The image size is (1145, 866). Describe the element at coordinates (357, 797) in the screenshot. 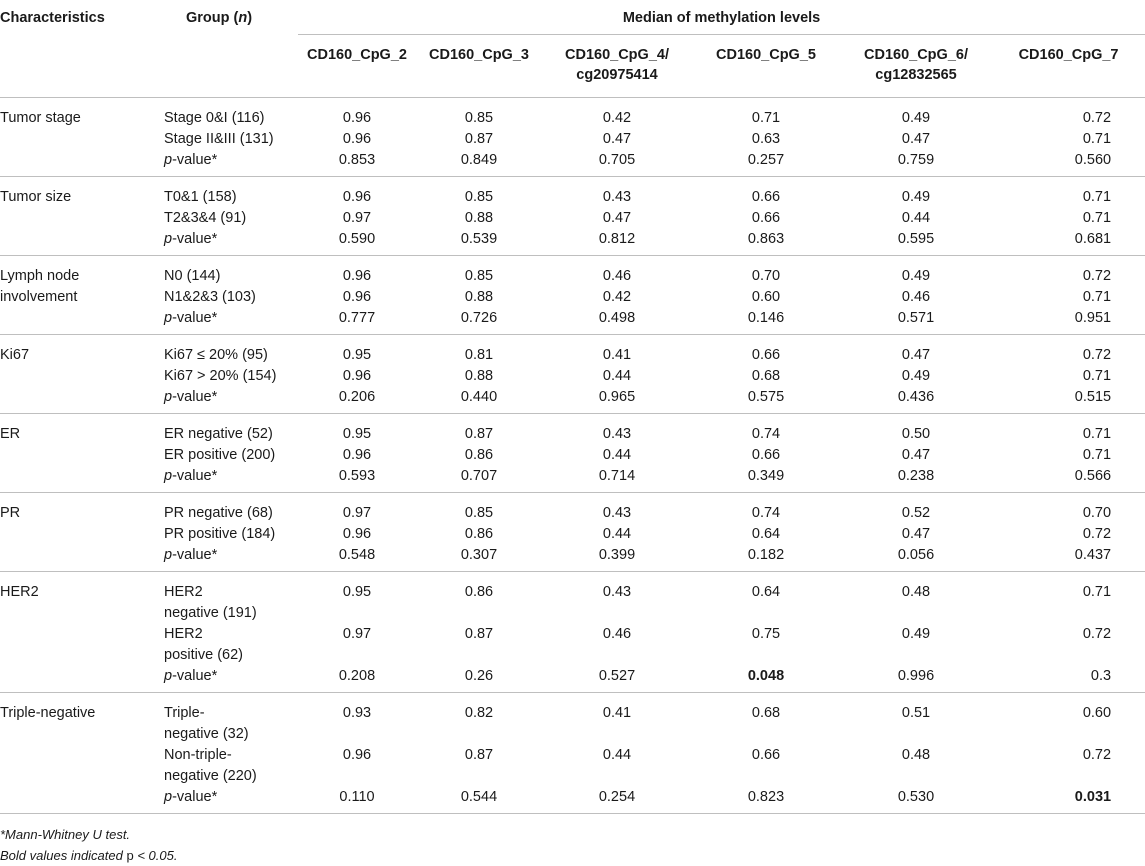

I see `pvalue-cell: 0.110` at that location.